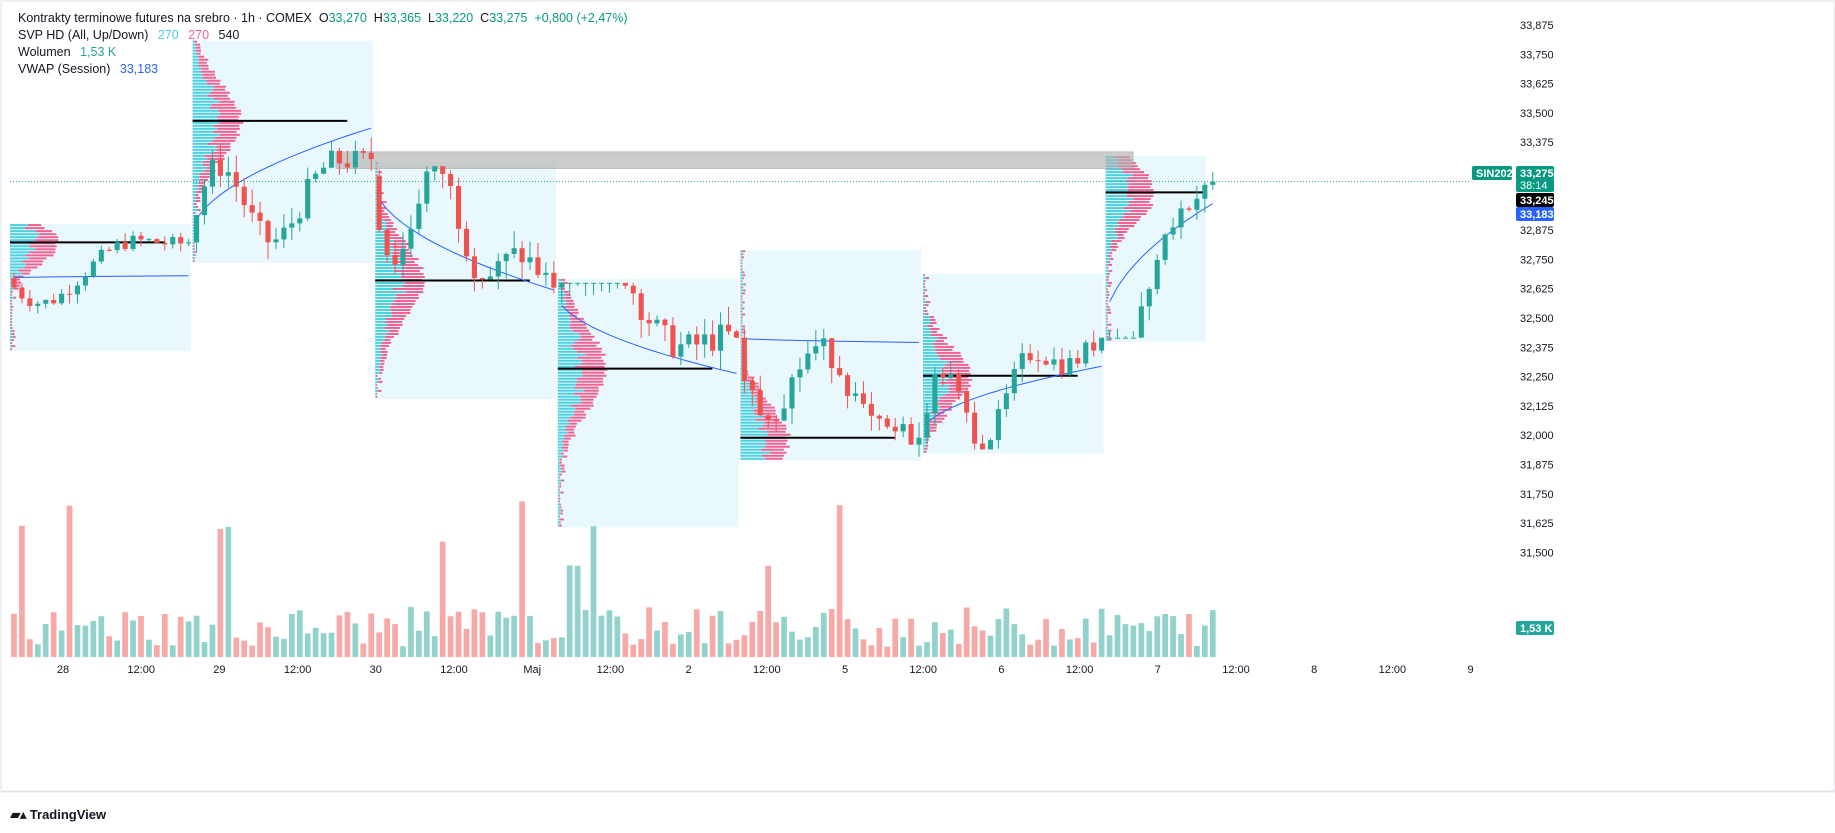  What do you see at coordinates (323, 69) in the screenshot?
I see `indicator-vwap: VWAP (Session) 33,183` at bounding box center [323, 69].